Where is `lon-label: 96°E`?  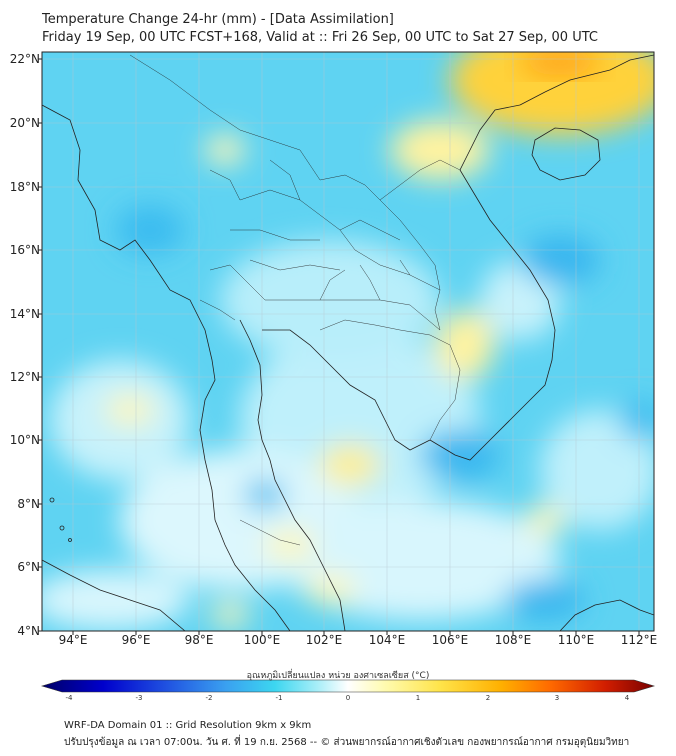 lon-label: 96°E is located at coordinates (136, 640).